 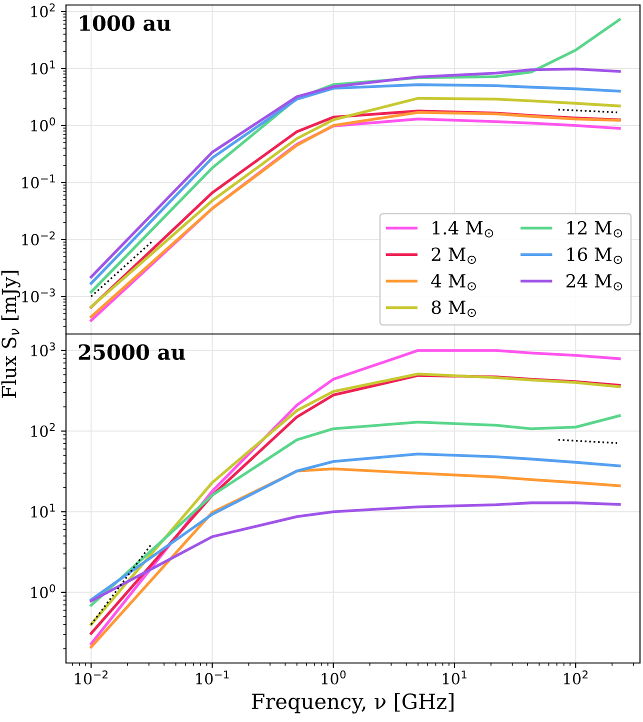 What do you see at coordinates (576, 677) in the screenshot?
I see `x-tick-label: 10$^{2}$` at bounding box center [576, 677].